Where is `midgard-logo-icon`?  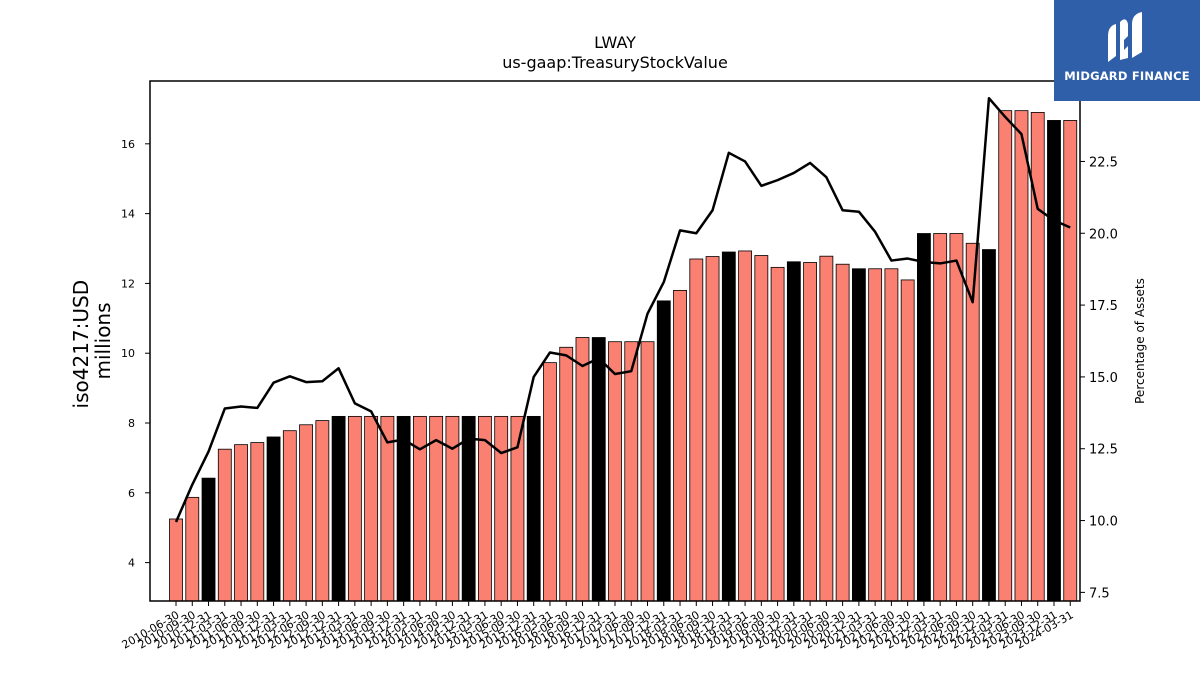
midgard-logo-icon is located at coordinates (1125, 37).